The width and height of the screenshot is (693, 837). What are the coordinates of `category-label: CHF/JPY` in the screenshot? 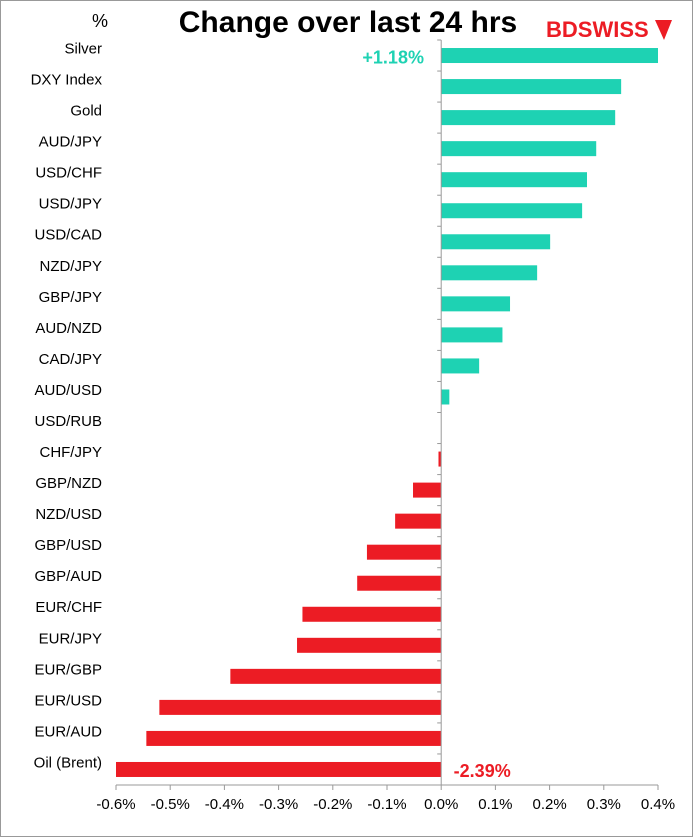 It's located at (70, 452).